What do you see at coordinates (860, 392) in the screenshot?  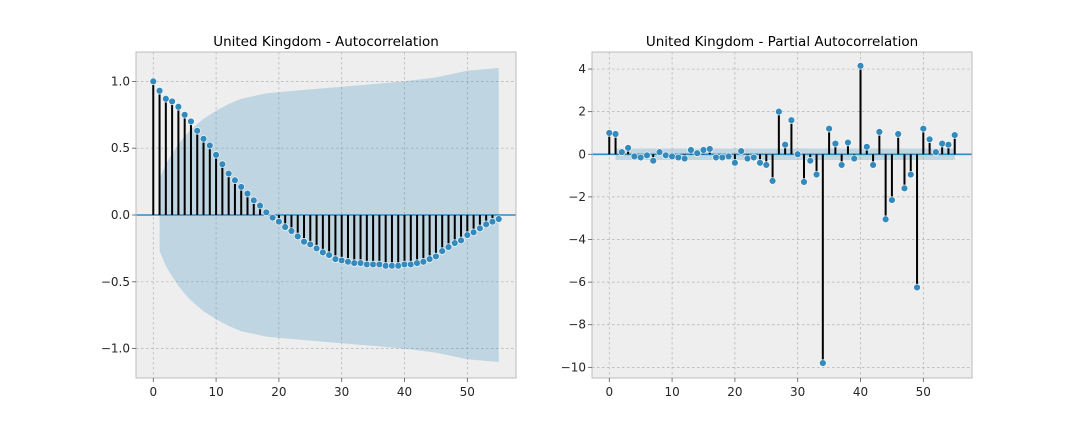 I see `pacf-x-tick-label: 40` at bounding box center [860, 392].